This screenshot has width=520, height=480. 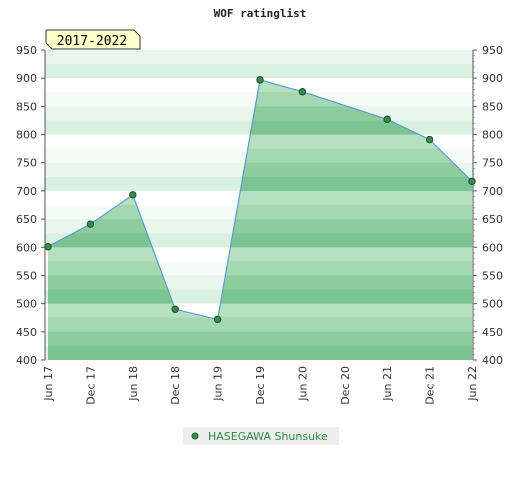 I want to click on period-badge: 2017-2022, so click(x=93, y=39).